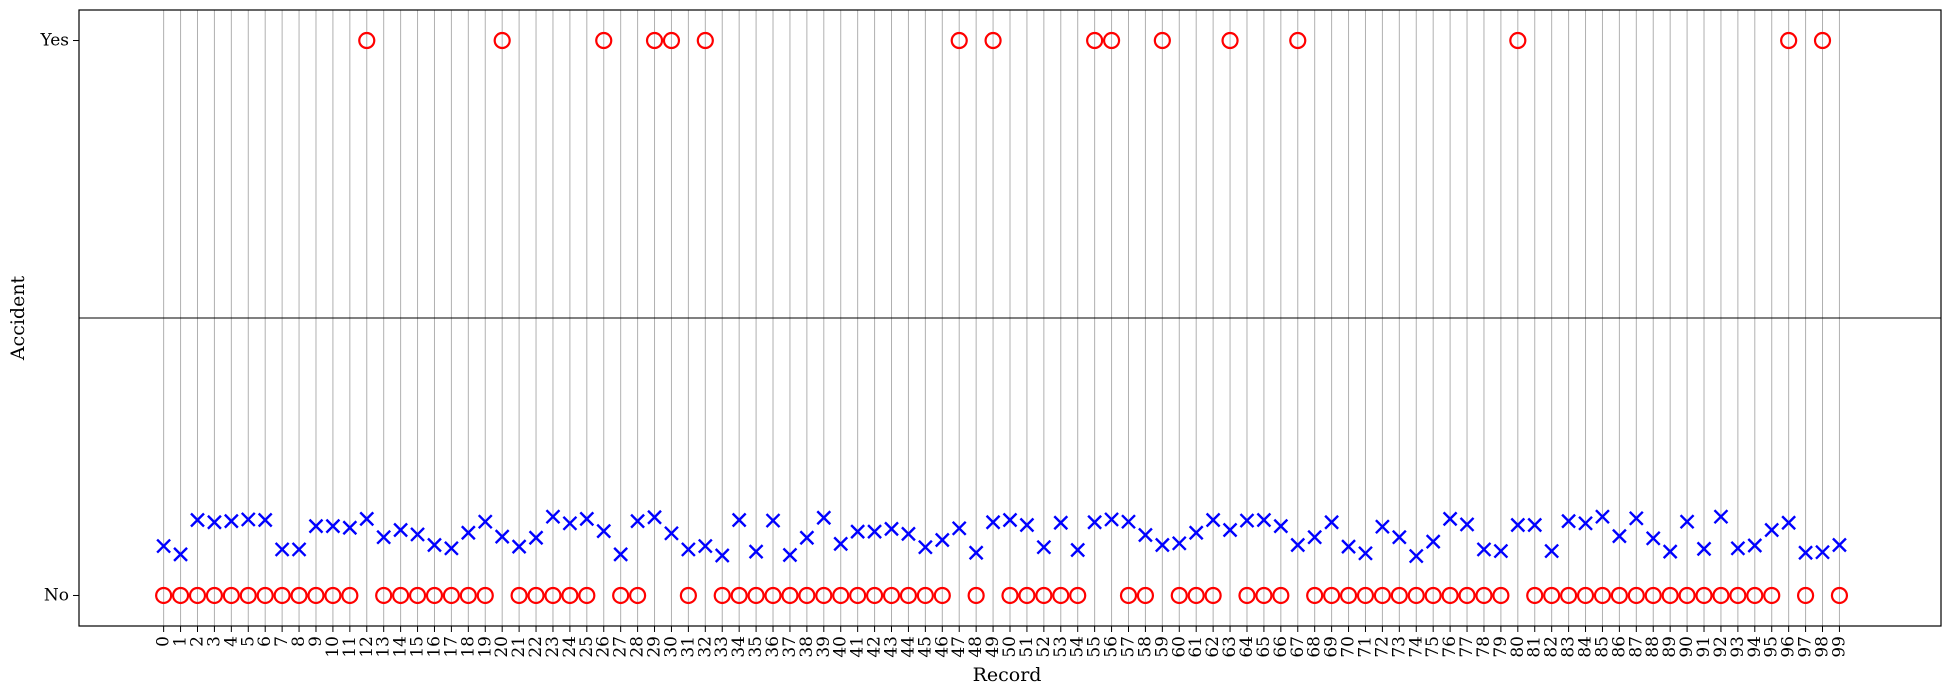  I want to click on x-tick-label: 7, so click(282, 641).